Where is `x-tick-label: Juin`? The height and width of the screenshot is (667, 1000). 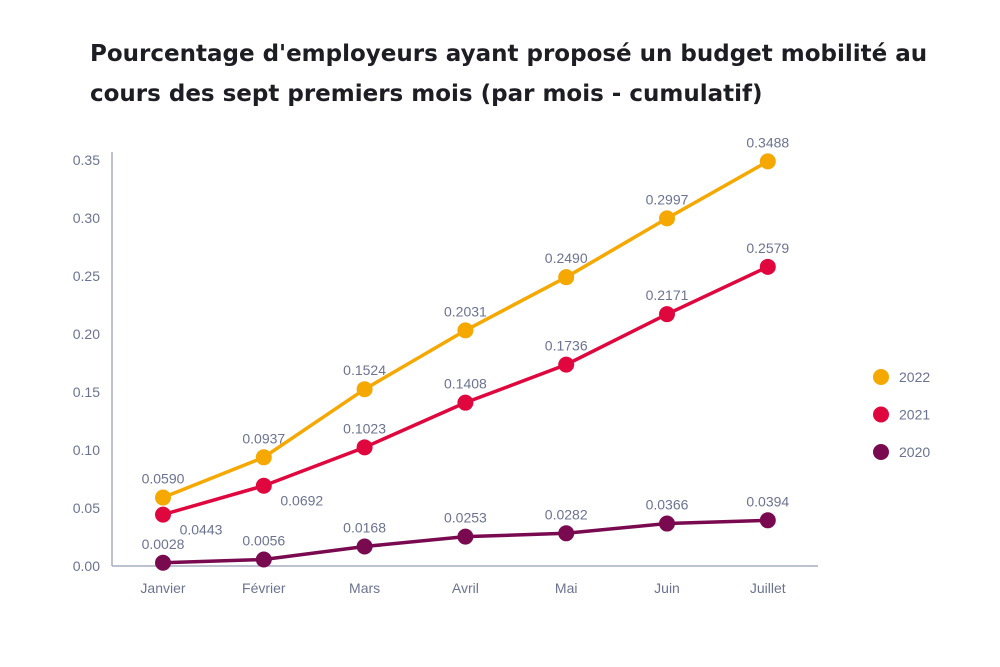 x-tick-label: Juin is located at coordinates (667, 588).